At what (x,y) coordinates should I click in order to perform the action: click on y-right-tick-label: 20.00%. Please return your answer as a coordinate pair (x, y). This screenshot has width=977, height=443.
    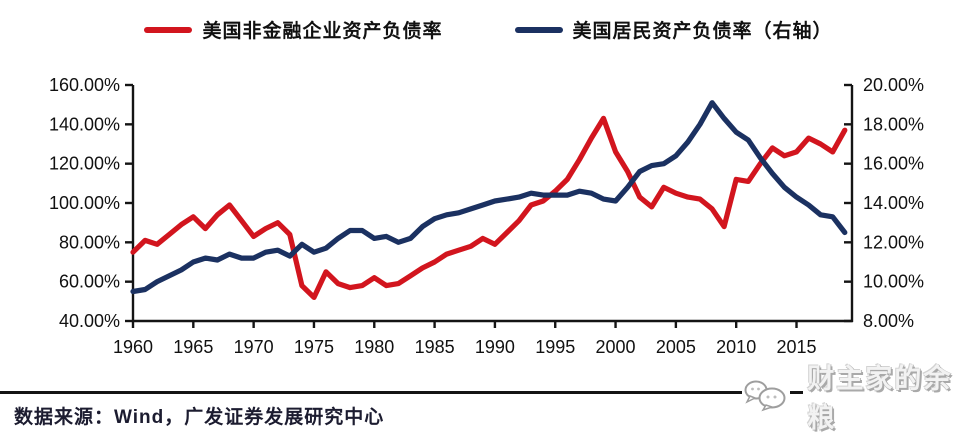
    Looking at the image, I should click on (893, 85).